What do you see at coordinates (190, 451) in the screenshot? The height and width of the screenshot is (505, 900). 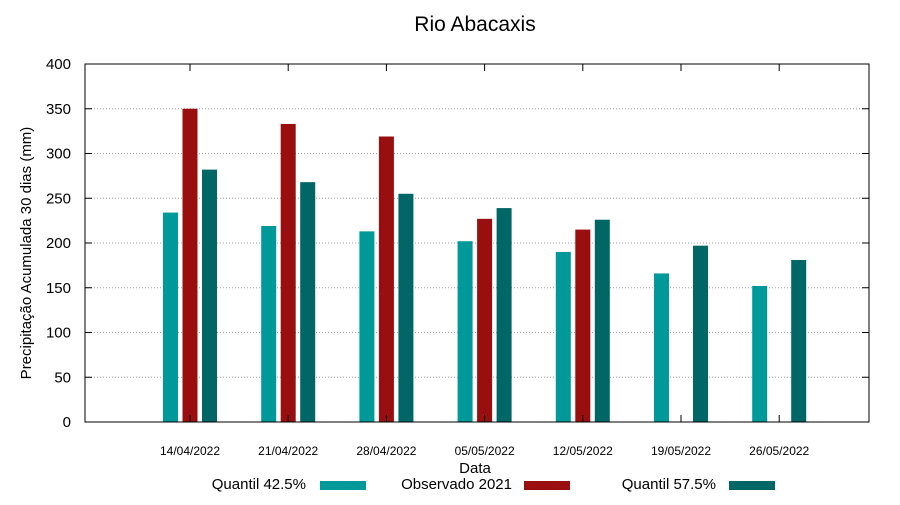 I see `x-tick-label: 14/04/2022` at bounding box center [190, 451].